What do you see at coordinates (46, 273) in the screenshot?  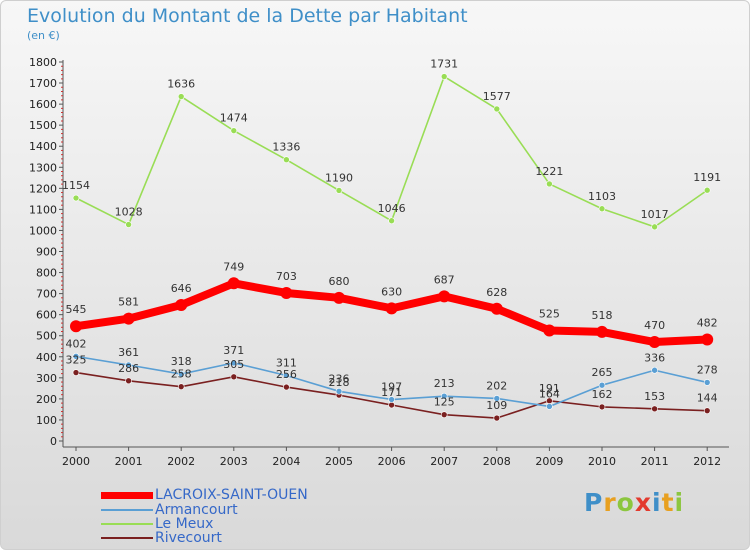 I see `y-tick-label: 800` at bounding box center [46, 273].